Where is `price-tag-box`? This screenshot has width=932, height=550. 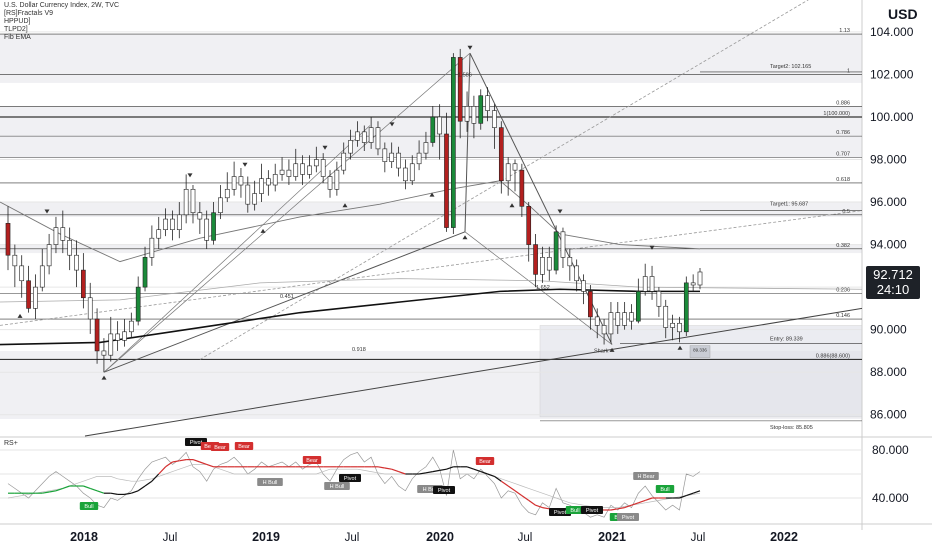 price-tag-box is located at coordinates (700, 351).